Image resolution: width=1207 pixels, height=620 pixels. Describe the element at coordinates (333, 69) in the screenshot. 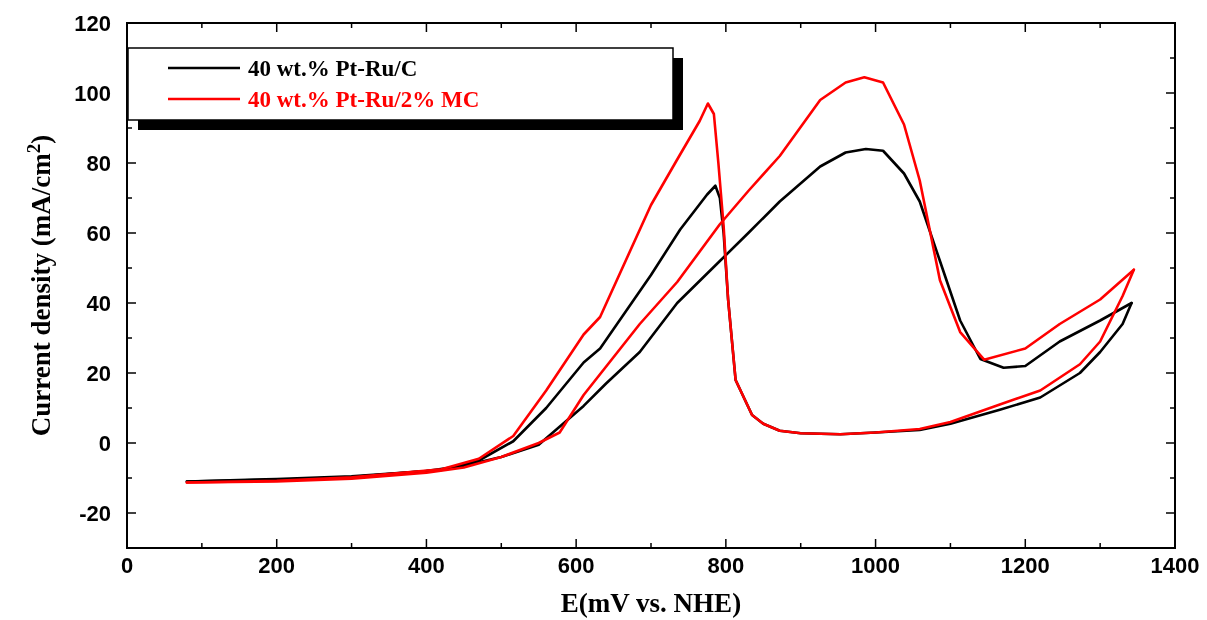

I see `legend-label: 40 wt.% Pt-Ru/C` at that location.